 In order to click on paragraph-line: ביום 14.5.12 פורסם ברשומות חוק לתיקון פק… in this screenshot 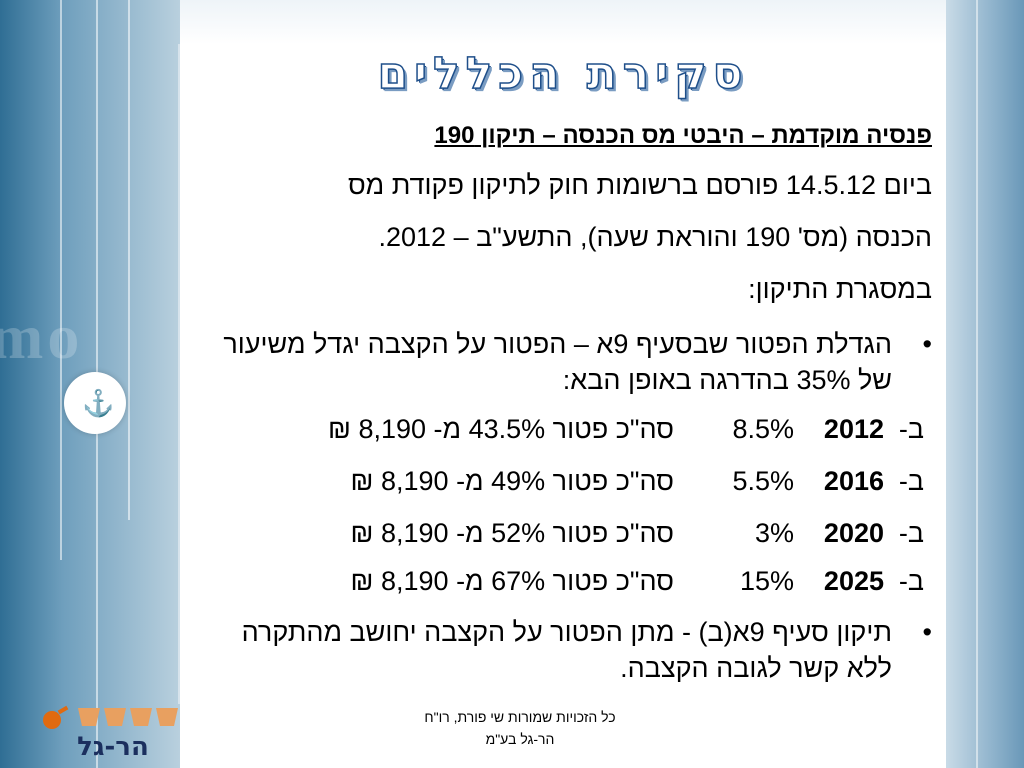, I will do `click(639, 185)`.